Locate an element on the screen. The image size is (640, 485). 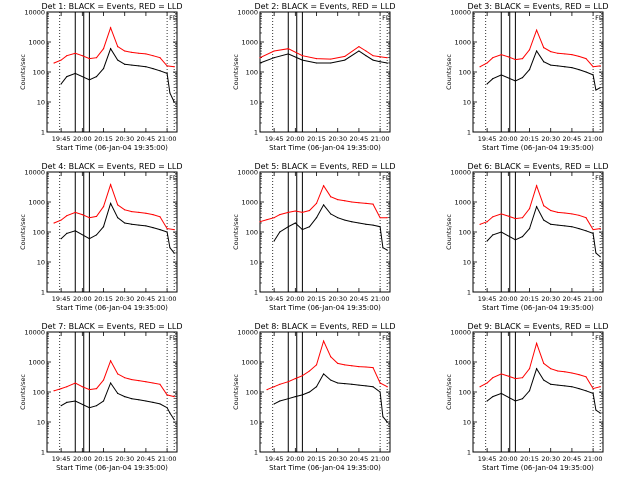
x-tick-label: 20:00 is located at coordinates (82, 139).